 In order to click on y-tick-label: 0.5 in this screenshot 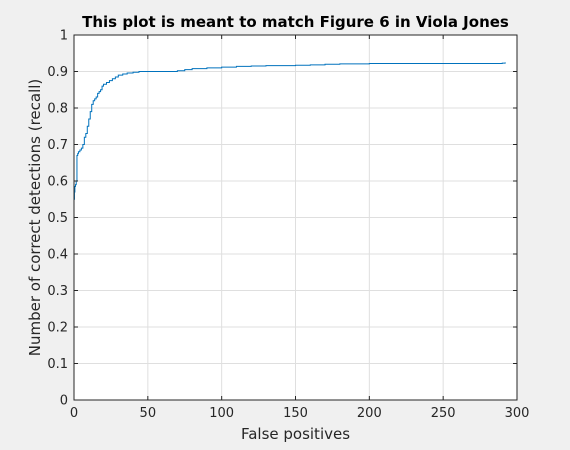, I will do `click(57, 218)`.